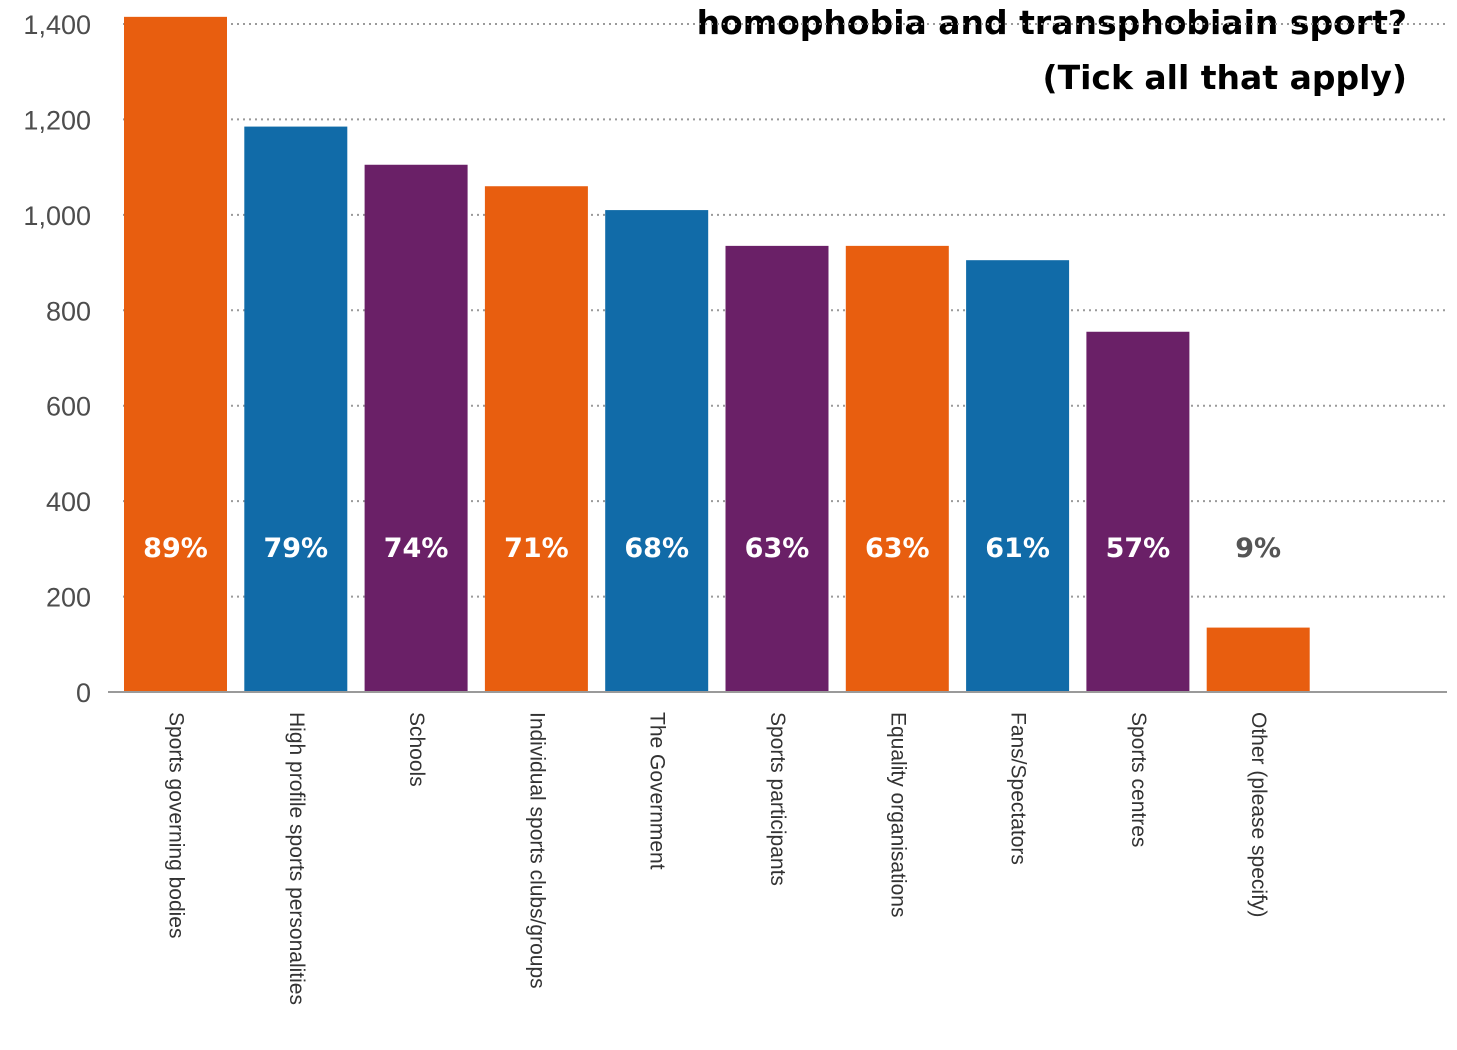 The width and height of the screenshot is (1457, 1050). What do you see at coordinates (1225, 77) in the screenshot?
I see `chart-title-line-2: (Tick all that apply)` at bounding box center [1225, 77].